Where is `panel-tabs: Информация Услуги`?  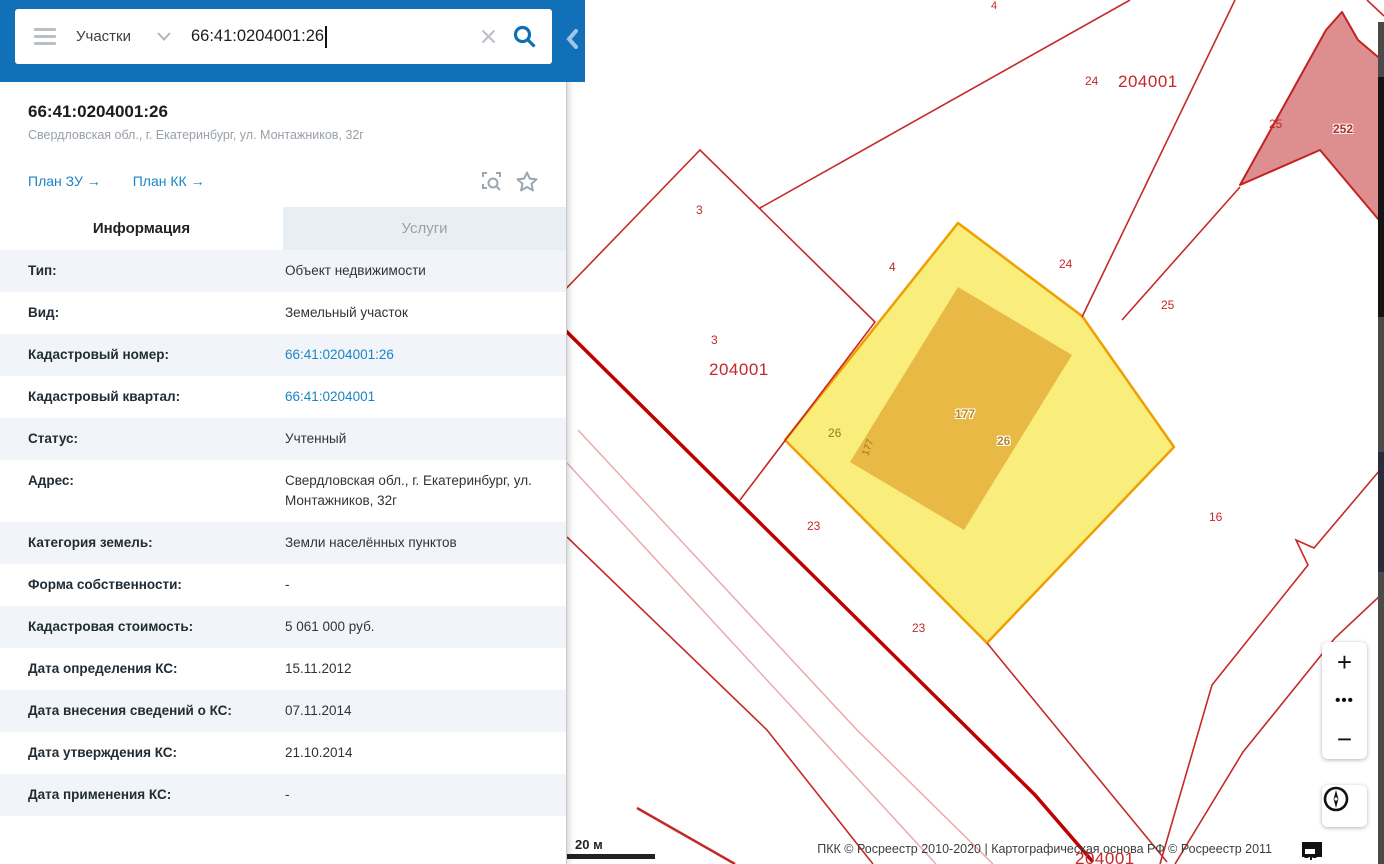
panel-tabs: Информация Услуги is located at coordinates (283, 228).